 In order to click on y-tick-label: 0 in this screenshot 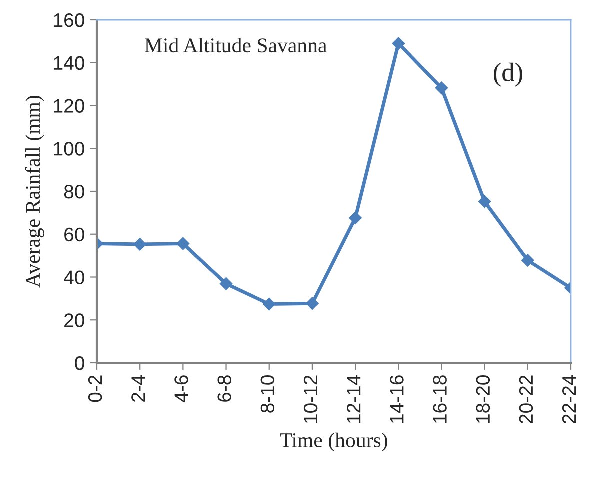, I will do `click(79, 363)`.